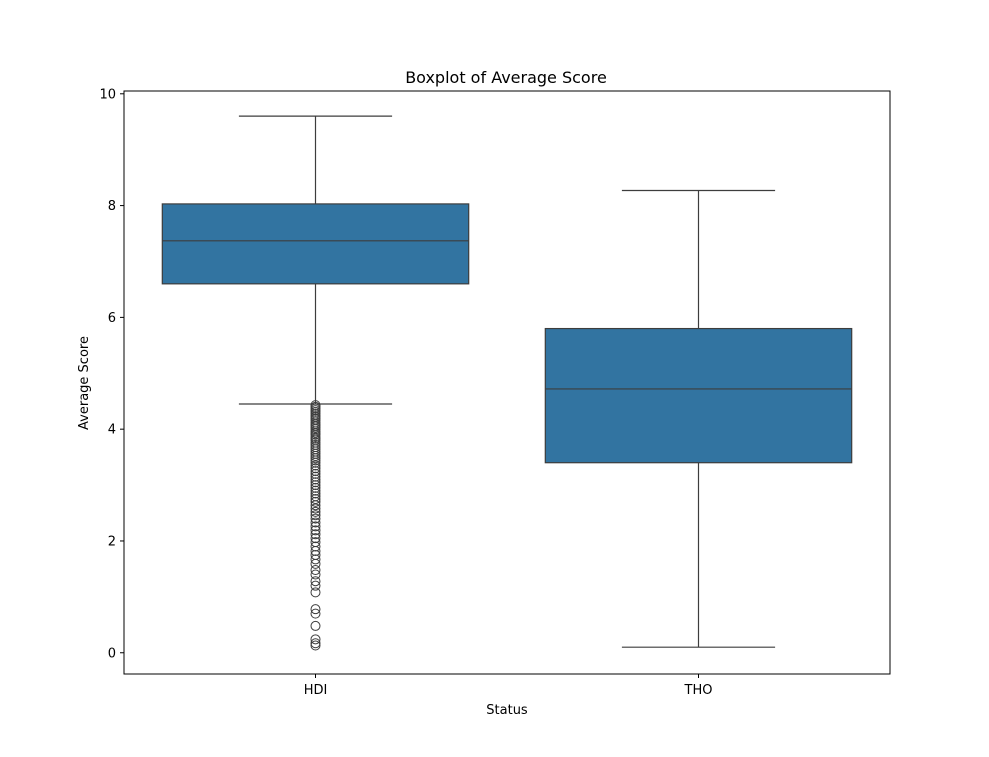  What do you see at coordinates (112, 318) in the screenshot?
I see `y-tick-label: 6` at bounding box center [112, 318].